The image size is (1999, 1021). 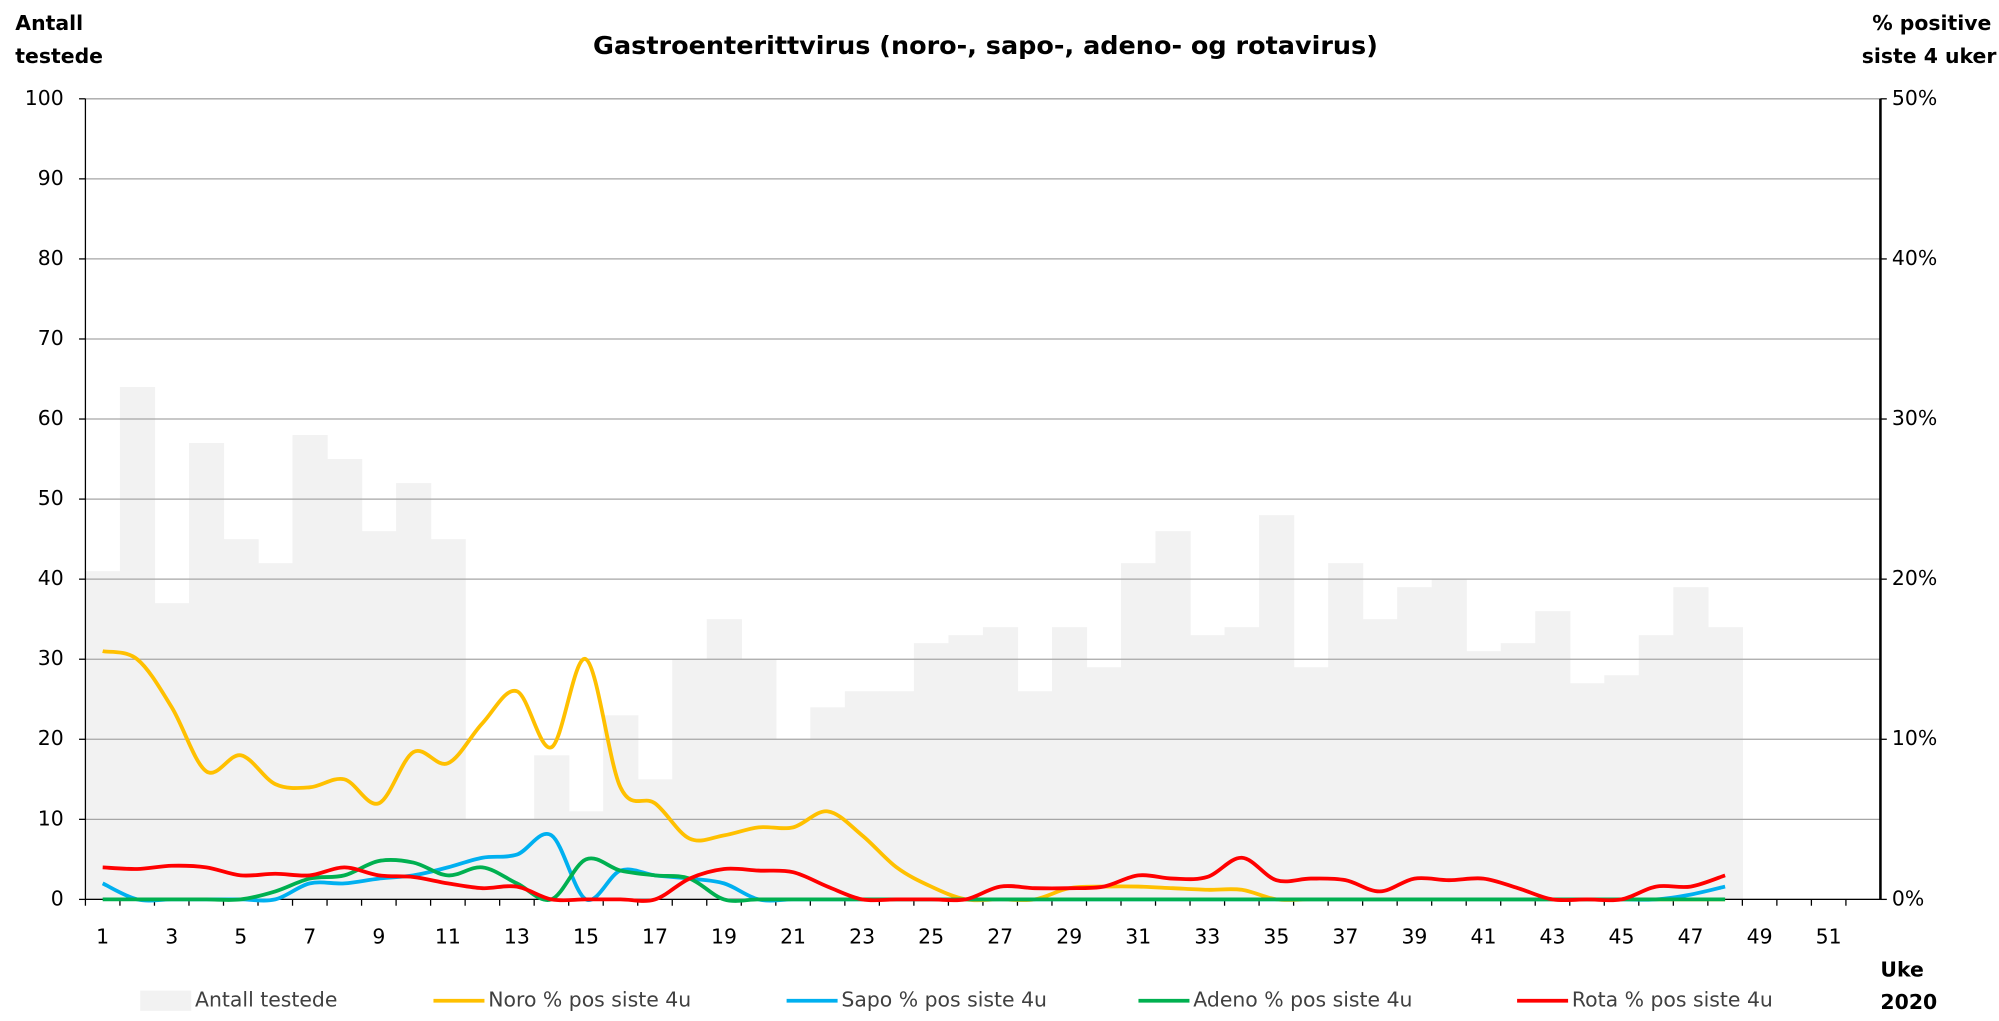 I want to click on x-tick-label: 21, so click(x=793, y=936).